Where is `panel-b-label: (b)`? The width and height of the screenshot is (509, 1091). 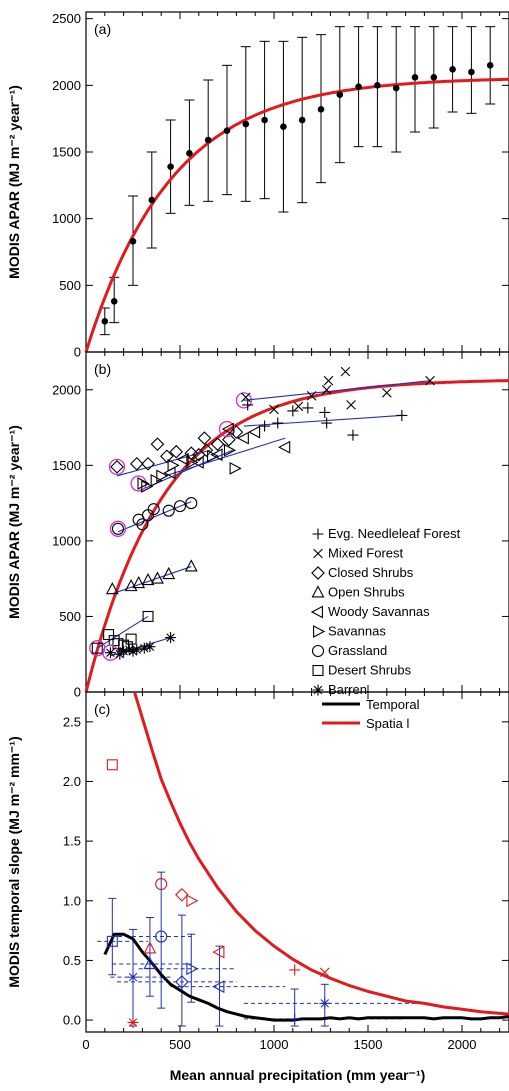 panel-b-label: (b) is located at coordinates (102, 369).